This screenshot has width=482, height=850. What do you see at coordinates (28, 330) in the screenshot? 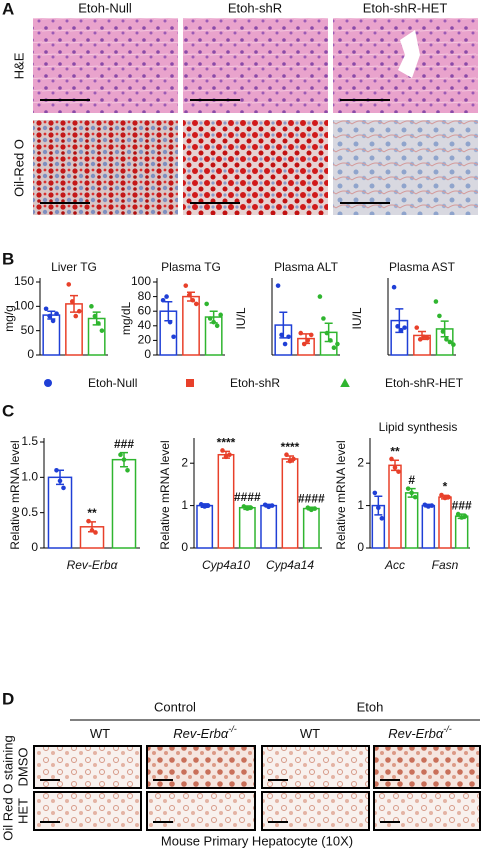
I see `y-tick-label: 50` at bounding box center [28, 330].